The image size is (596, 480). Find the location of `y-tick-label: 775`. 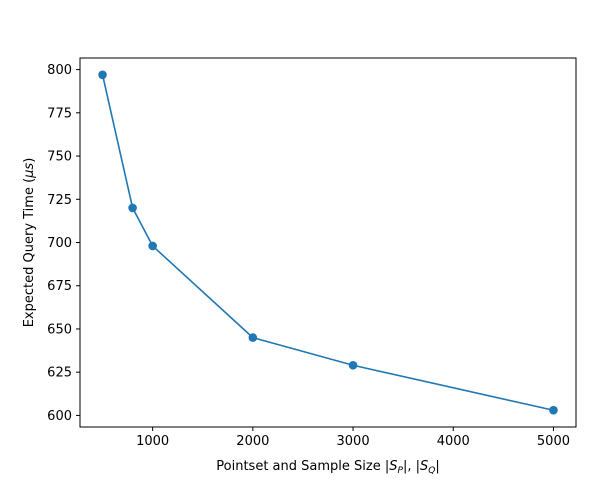

y-tick-label: 775 is located at coordinates (59, 113).